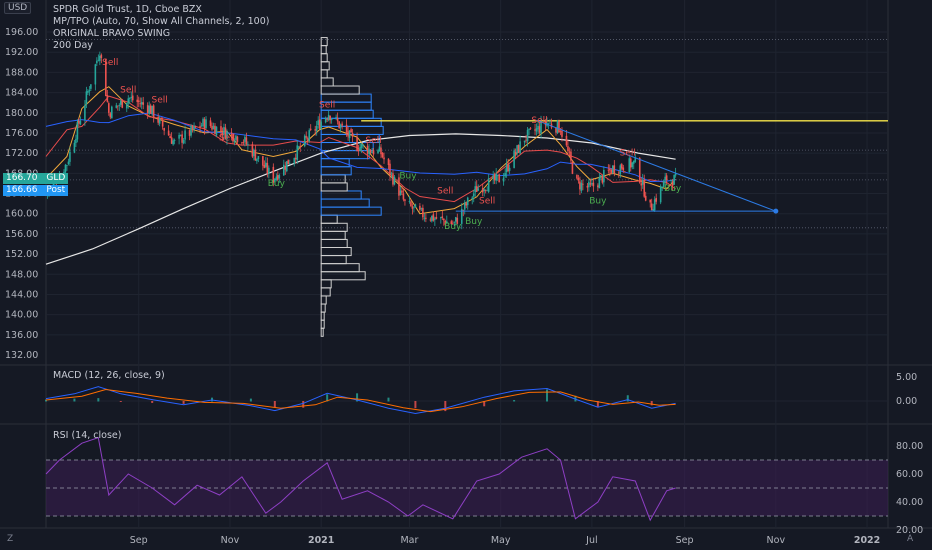 The image size is (932, 550). I want to click on timezone-icon: Z, so click(10, 539).